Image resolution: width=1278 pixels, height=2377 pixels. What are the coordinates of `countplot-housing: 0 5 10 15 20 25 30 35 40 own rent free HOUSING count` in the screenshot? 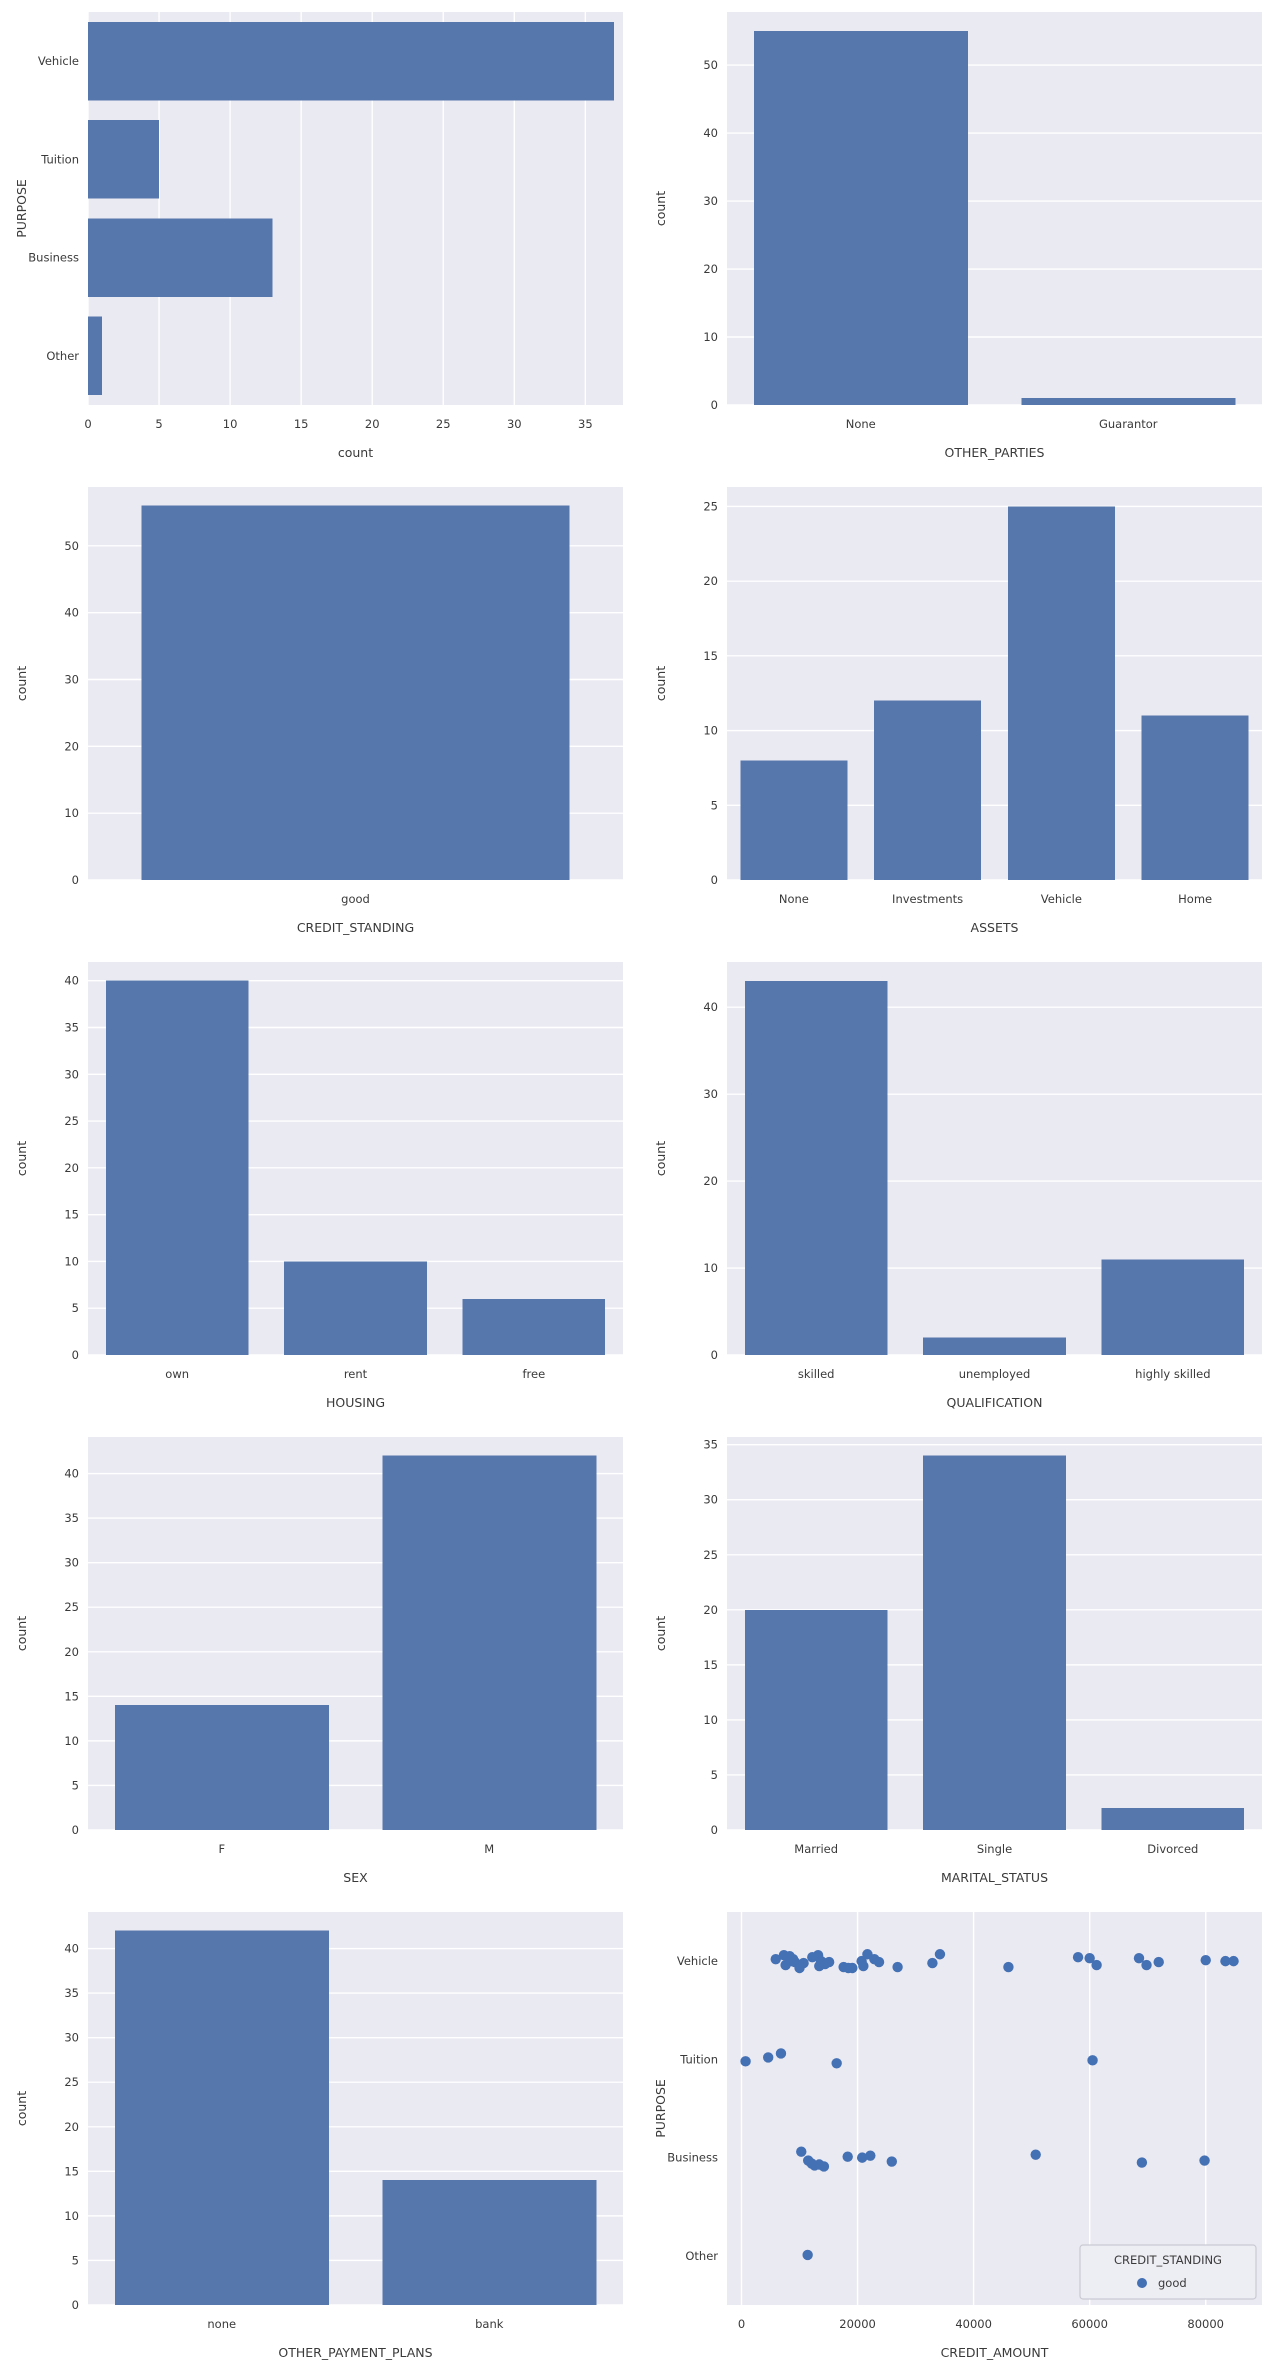 It's located at (318, 1186).